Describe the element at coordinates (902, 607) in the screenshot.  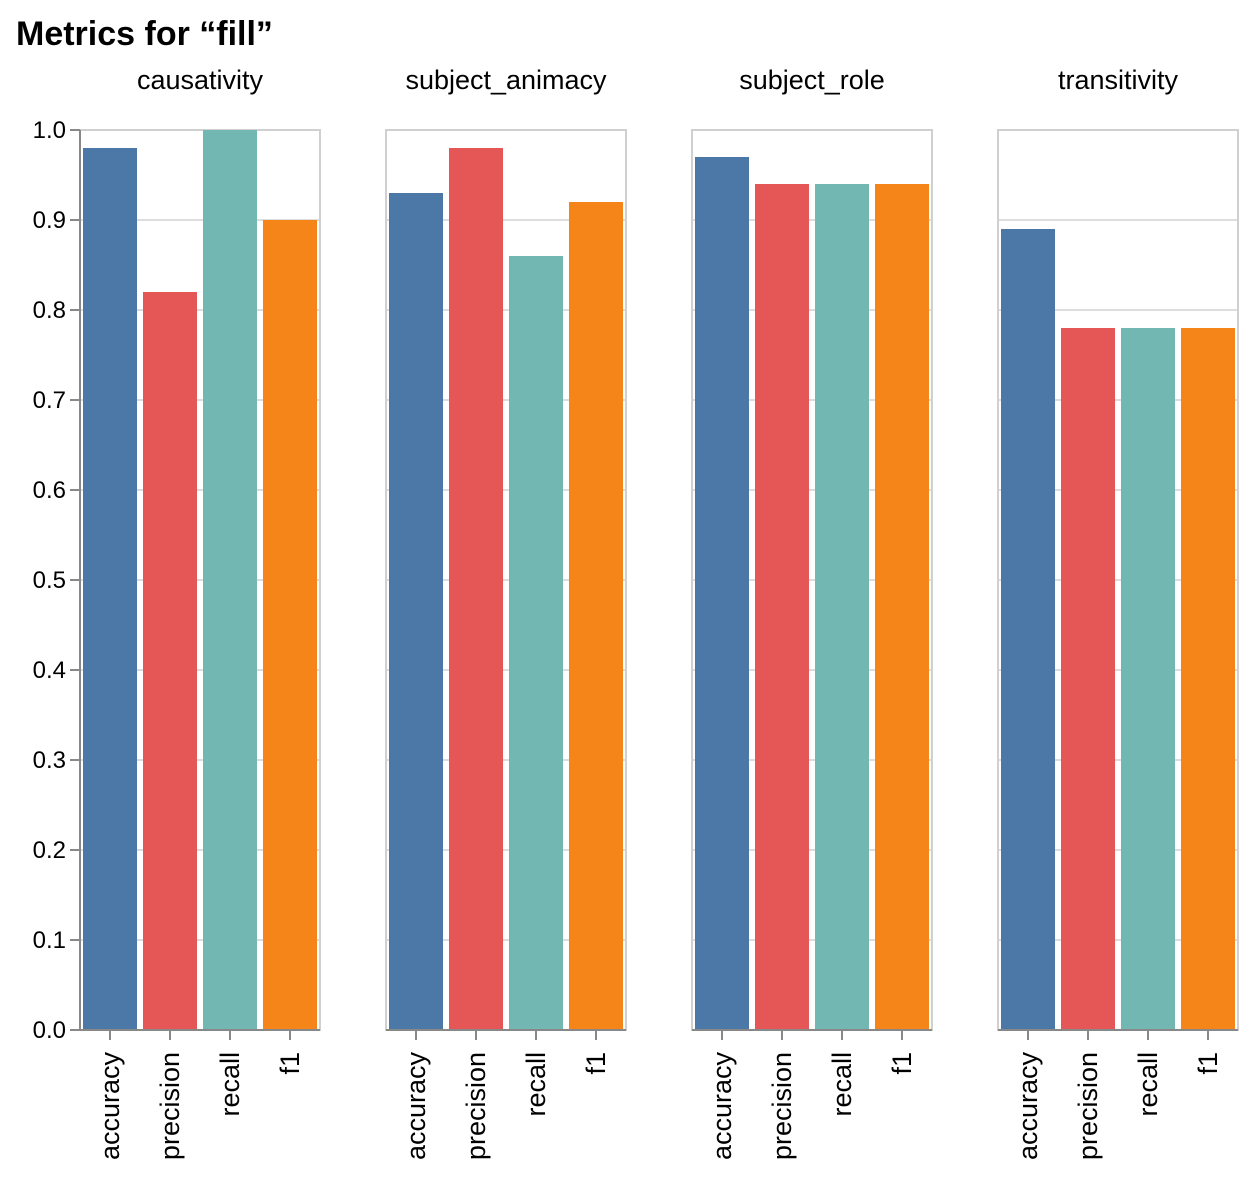
I see `bar-subject_role-f1` at that location.